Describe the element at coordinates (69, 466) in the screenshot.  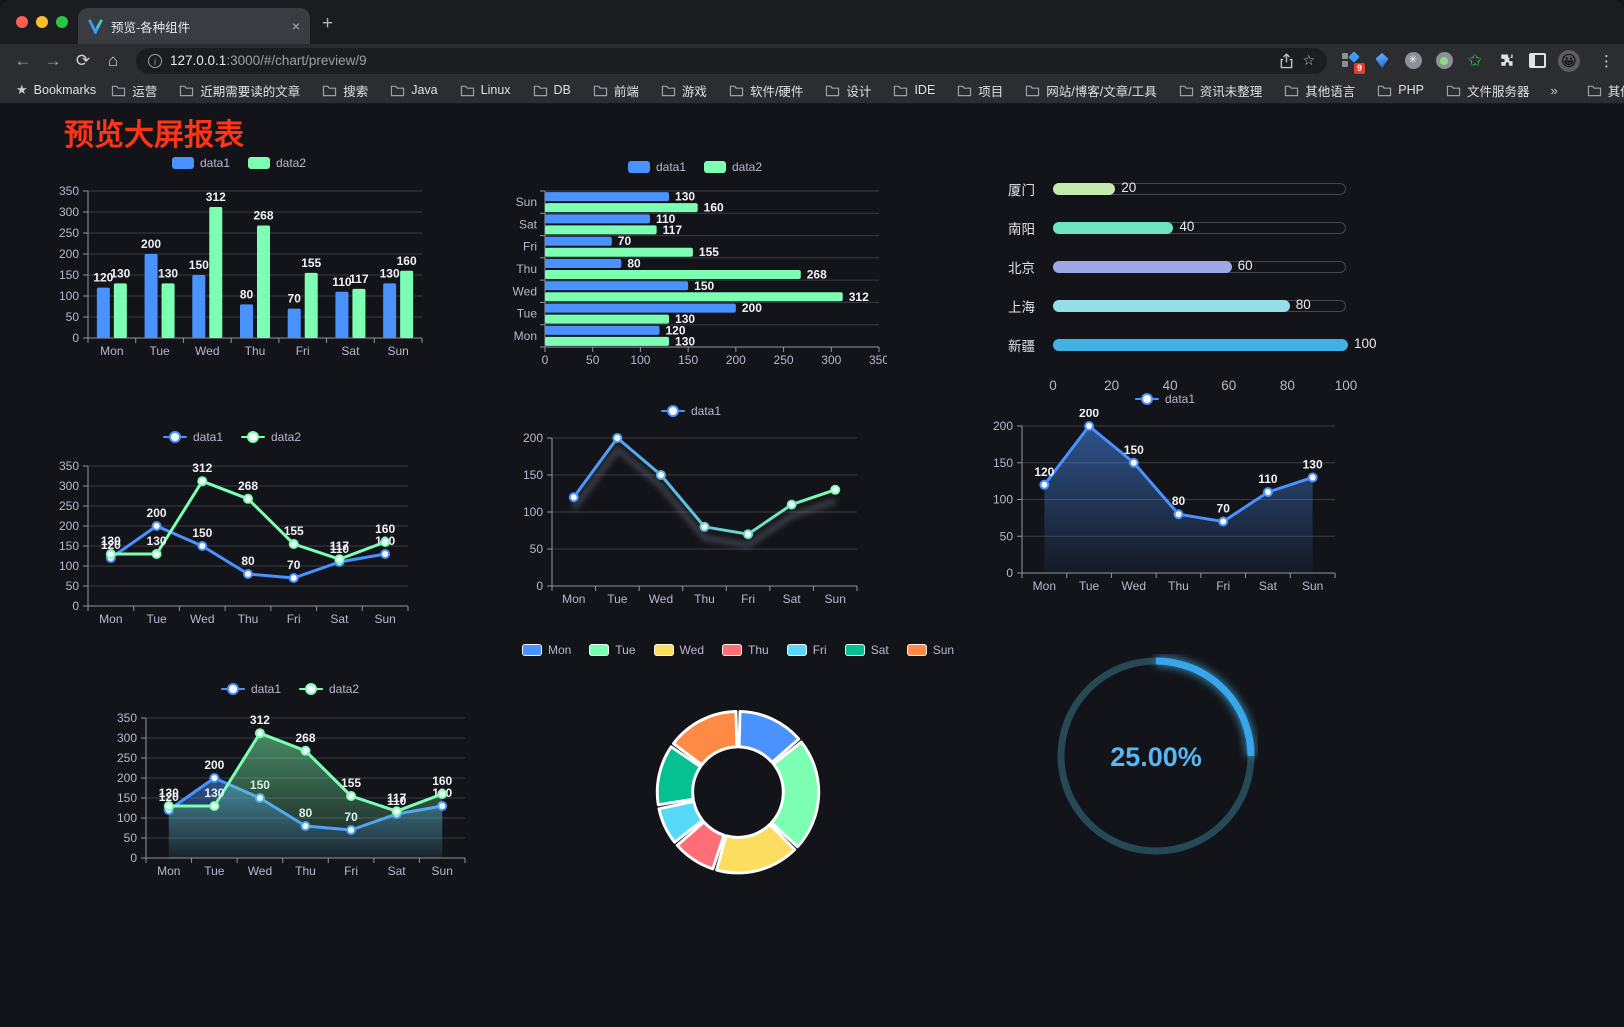
I see `svg-text: 350` at that location.